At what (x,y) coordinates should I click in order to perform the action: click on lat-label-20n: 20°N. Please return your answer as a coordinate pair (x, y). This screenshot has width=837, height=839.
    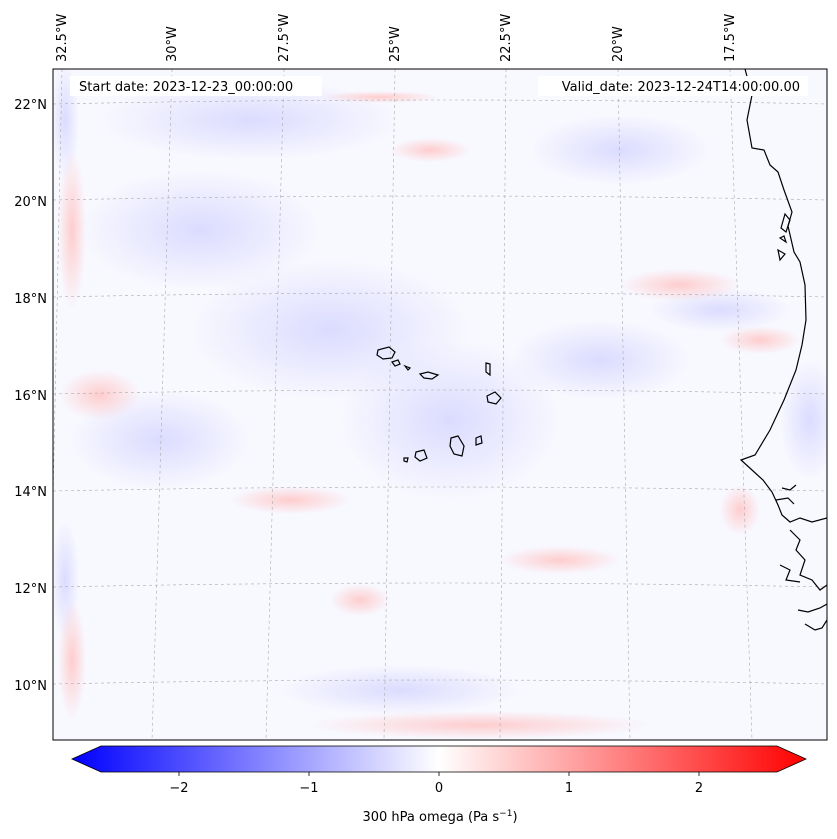
    Looking at the image, I should click on (30, 202).